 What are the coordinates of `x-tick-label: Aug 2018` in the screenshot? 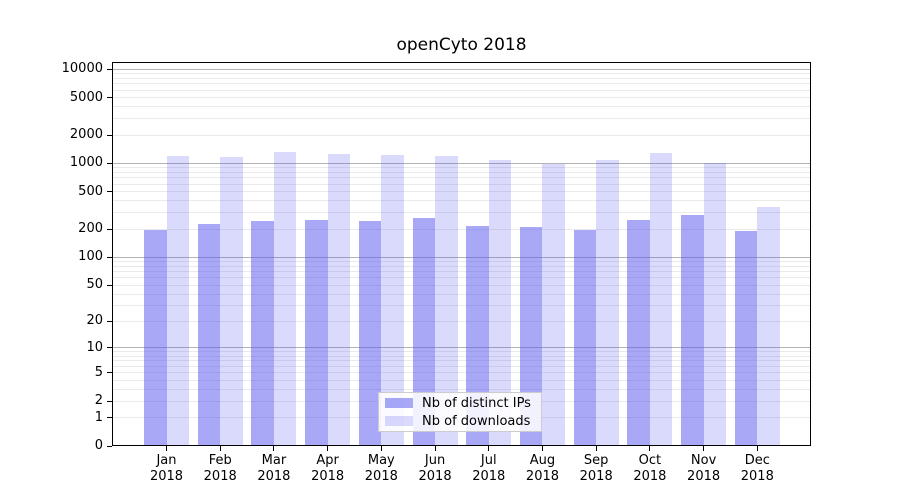 It's located at (542, 468).